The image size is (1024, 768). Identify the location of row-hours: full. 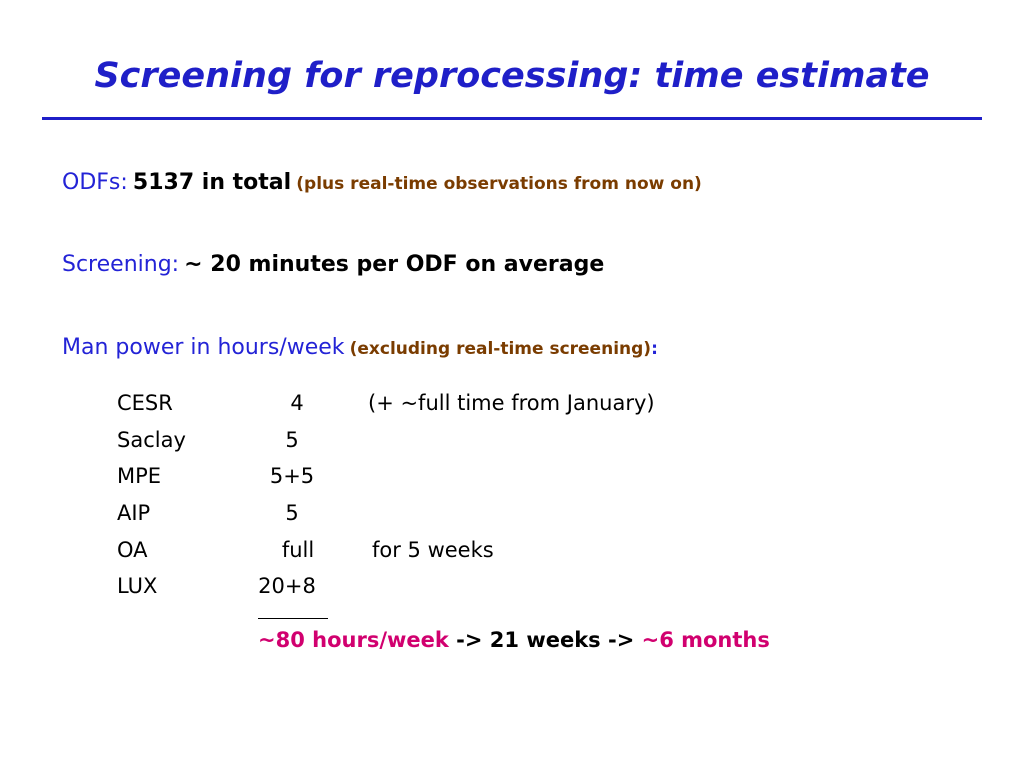
(298, 550).